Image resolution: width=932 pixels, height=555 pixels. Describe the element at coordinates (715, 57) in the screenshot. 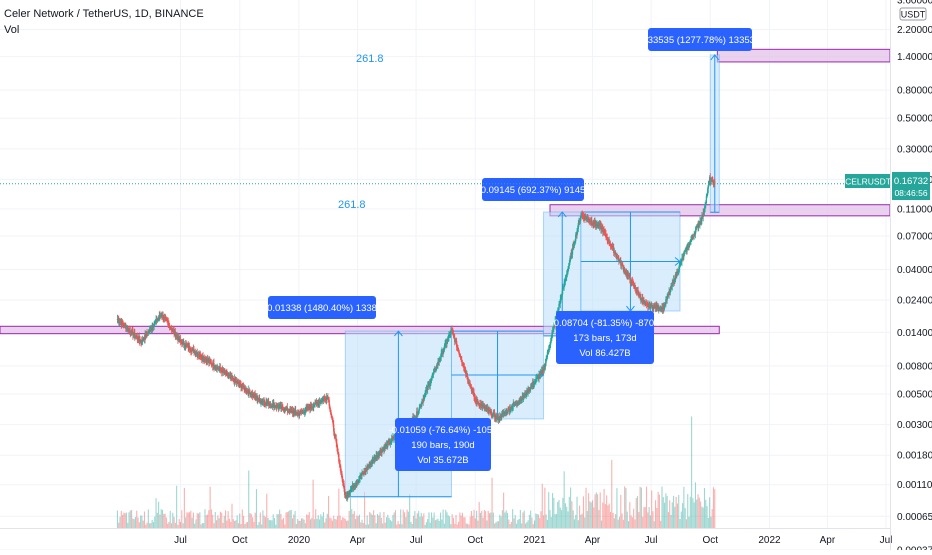

I see `measure-arrowhead` at that location.